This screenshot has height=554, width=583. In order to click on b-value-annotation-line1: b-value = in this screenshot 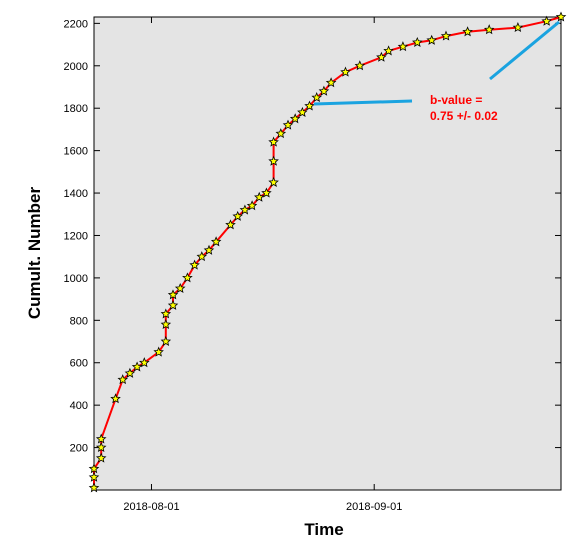, I will do `click(456, 100)`.